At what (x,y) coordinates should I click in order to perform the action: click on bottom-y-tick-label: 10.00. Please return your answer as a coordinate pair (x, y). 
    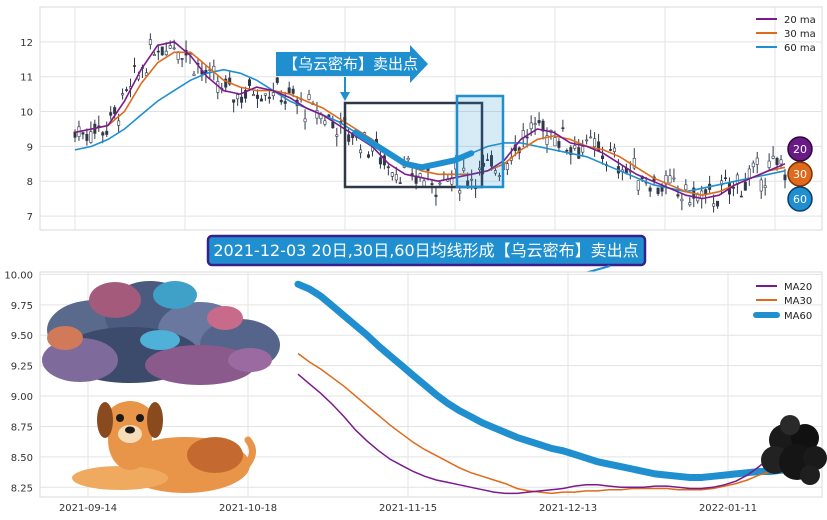
    Looking at the image, I should click on (18, 275).